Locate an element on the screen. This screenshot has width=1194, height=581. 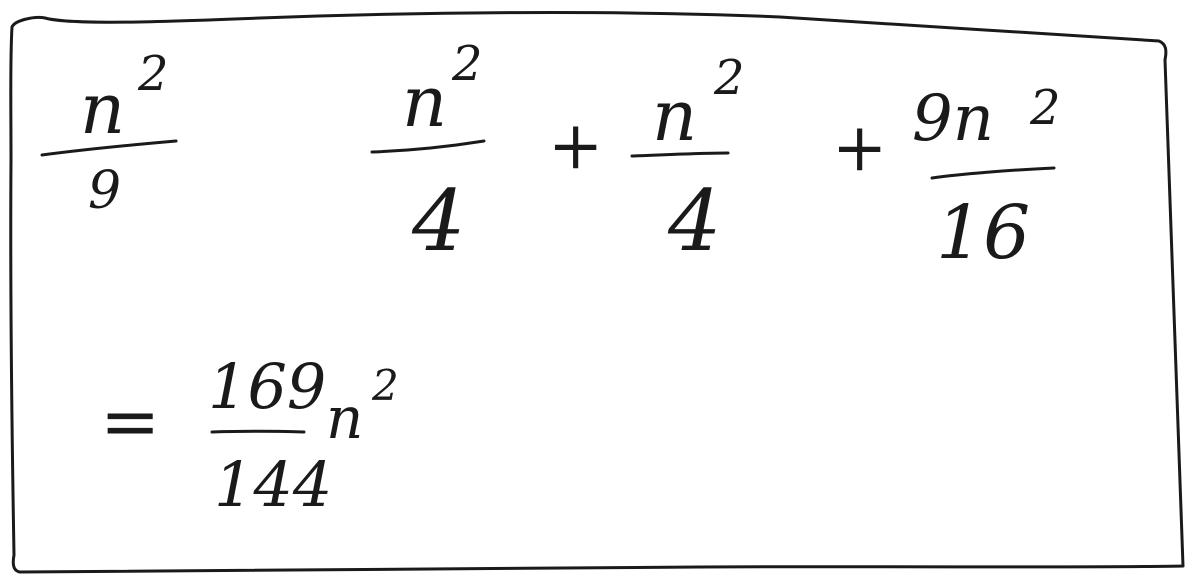
plus-sign-2: + is located at coordinates (859, 147).